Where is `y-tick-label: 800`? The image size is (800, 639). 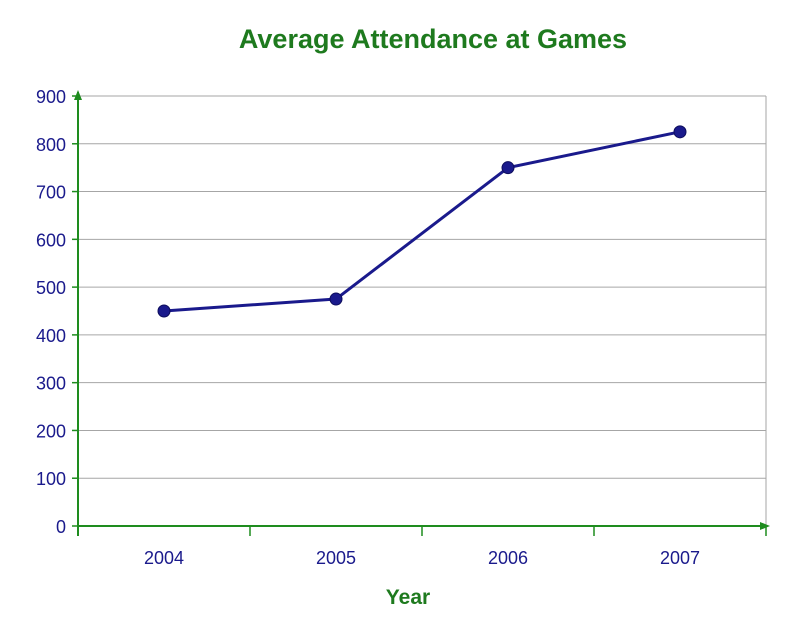
y-tick-label: 800 is located at coordinates (51, 145).